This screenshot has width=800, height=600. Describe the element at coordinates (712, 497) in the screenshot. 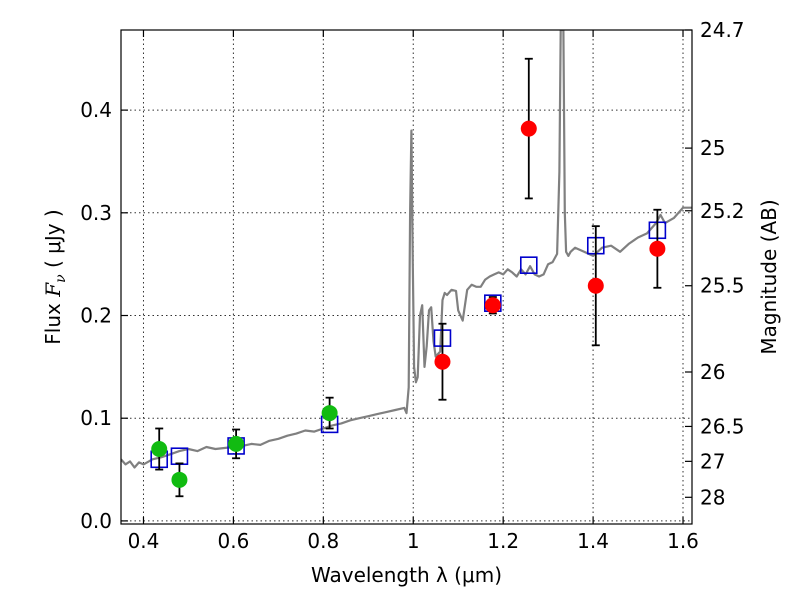

I see `y2-tick-label: 28` at that location.